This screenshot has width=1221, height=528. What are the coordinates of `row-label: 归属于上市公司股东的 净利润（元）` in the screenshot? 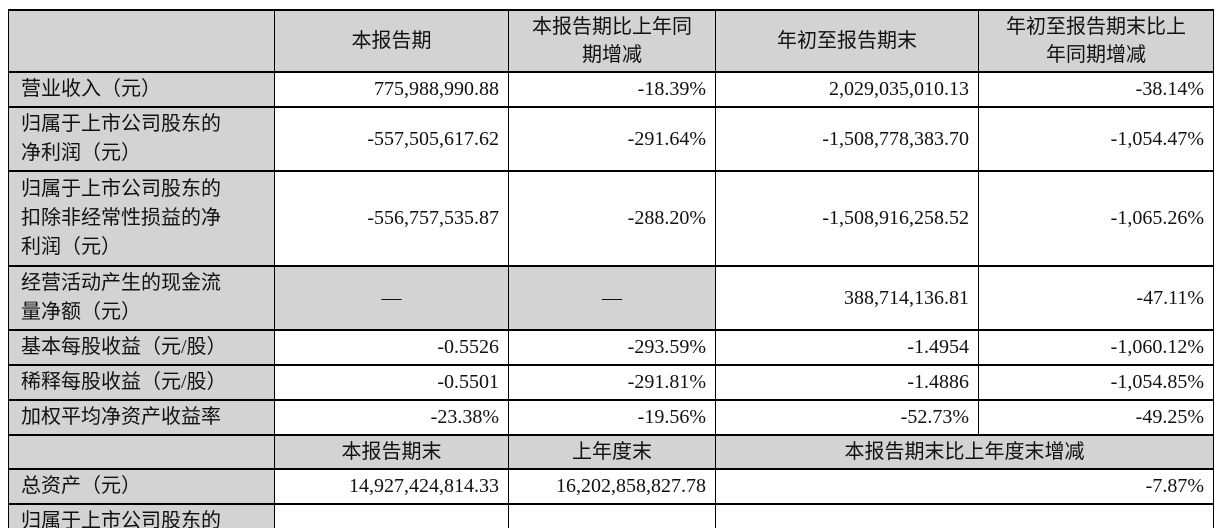 It's located at (141, 139).